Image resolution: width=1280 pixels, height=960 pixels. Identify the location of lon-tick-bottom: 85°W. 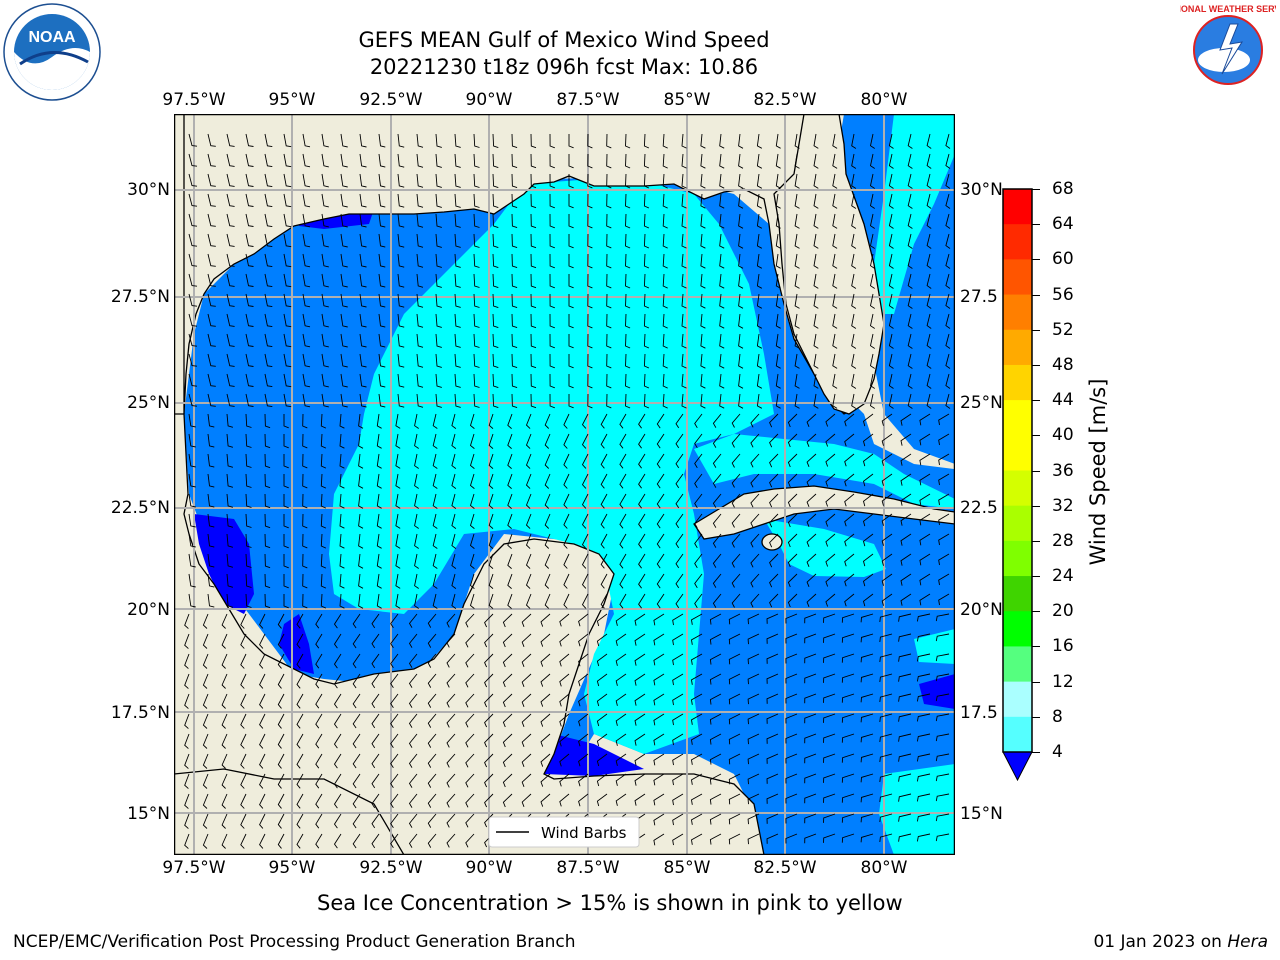
(687, 868).